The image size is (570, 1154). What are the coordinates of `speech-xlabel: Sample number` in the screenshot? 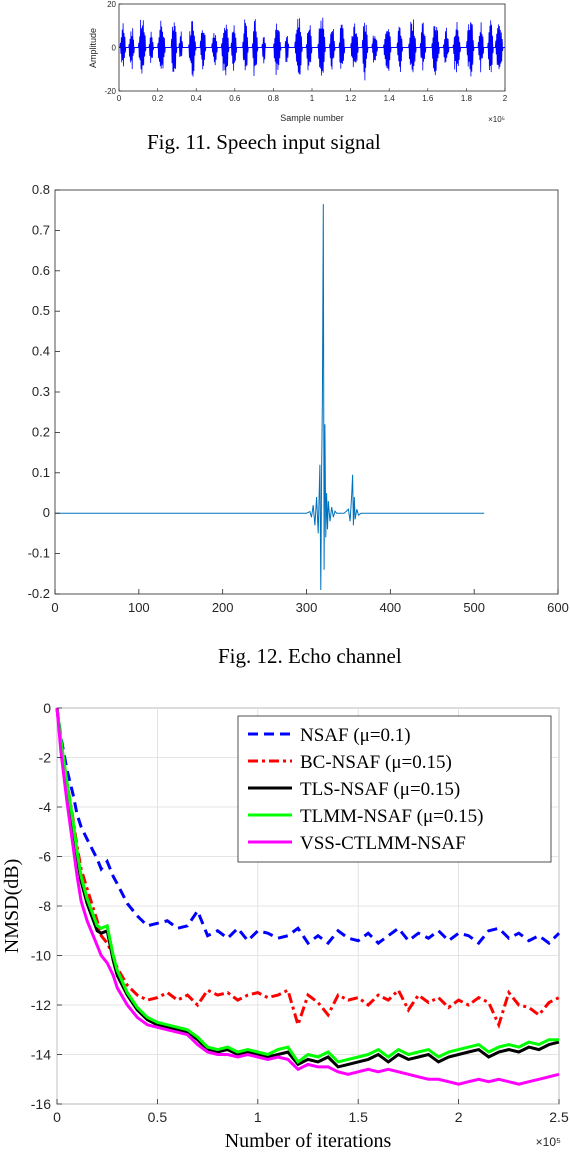 It's located at (312, 118).